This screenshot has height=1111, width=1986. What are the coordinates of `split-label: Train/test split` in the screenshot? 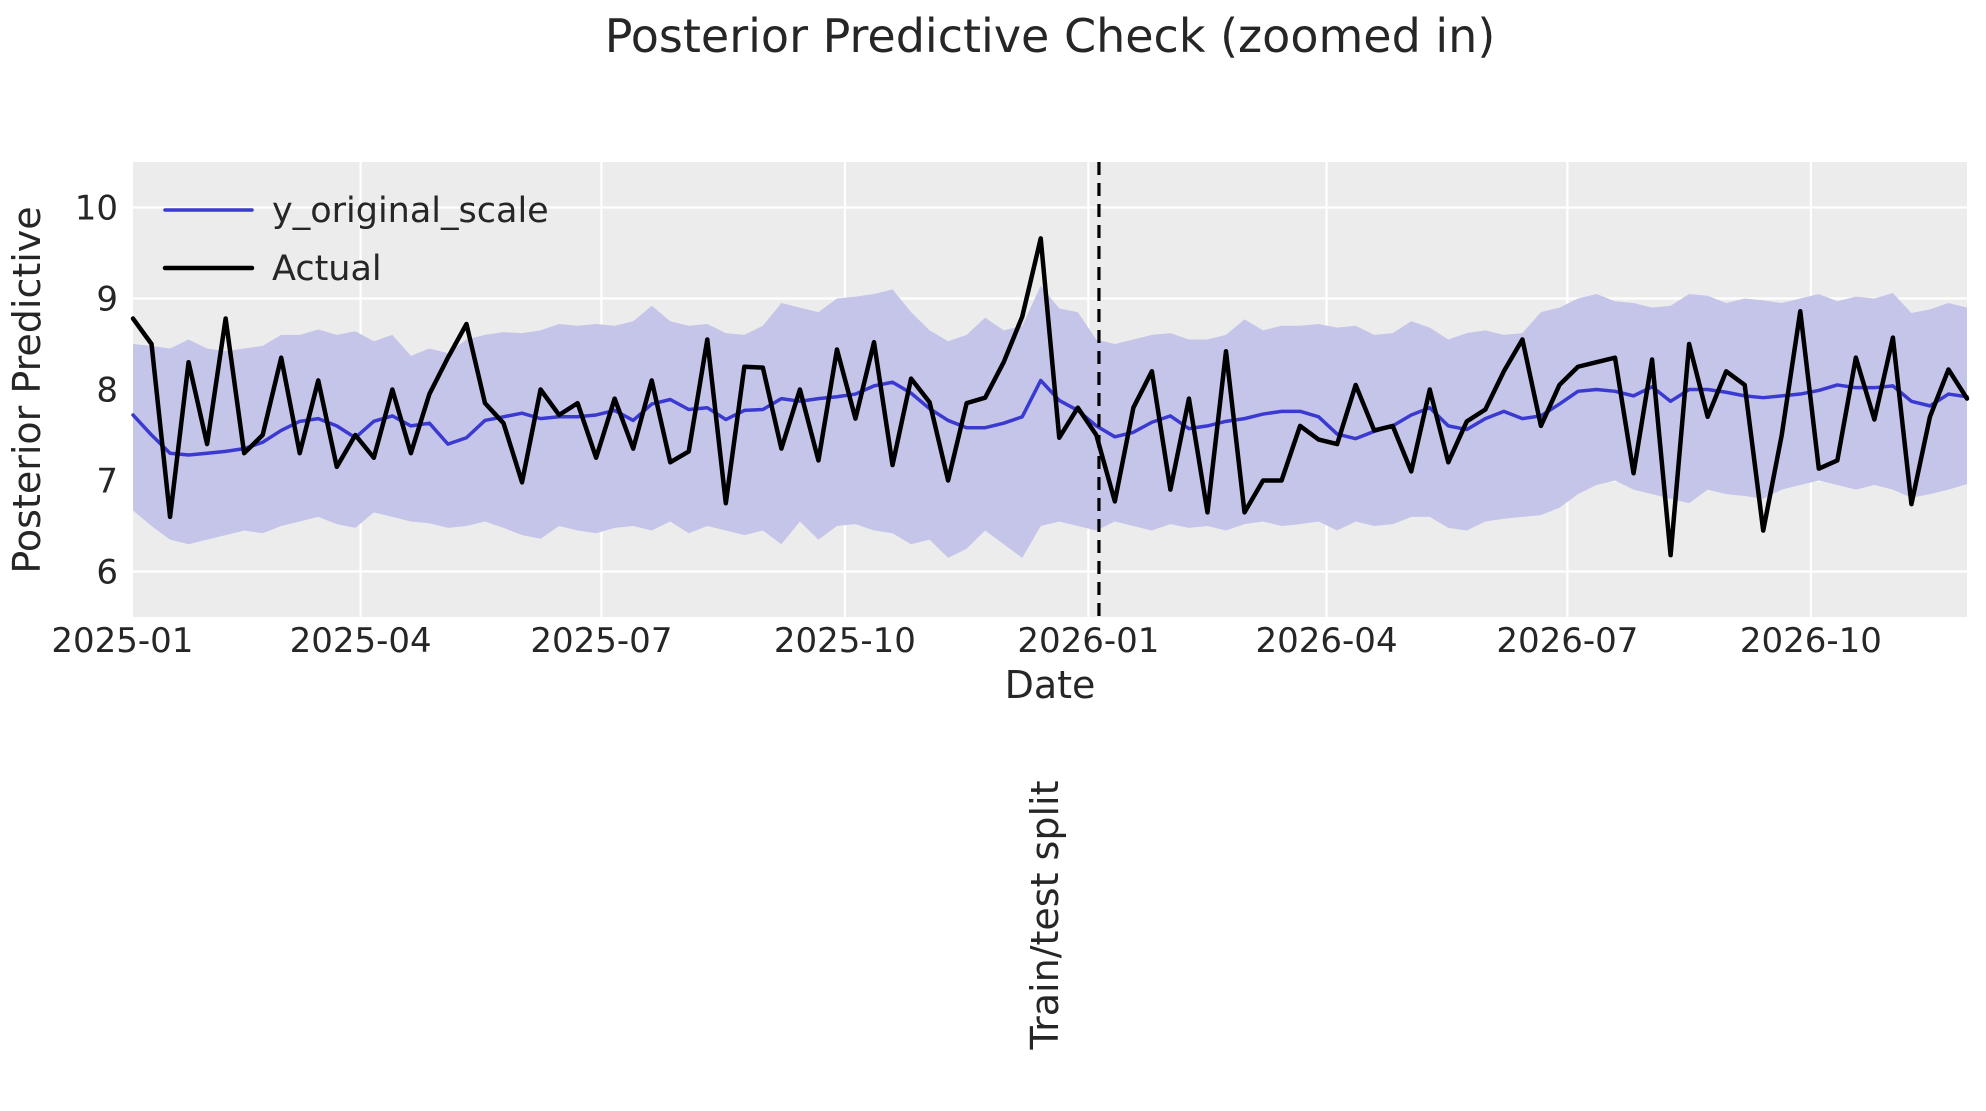 It's located at (1045, 916).